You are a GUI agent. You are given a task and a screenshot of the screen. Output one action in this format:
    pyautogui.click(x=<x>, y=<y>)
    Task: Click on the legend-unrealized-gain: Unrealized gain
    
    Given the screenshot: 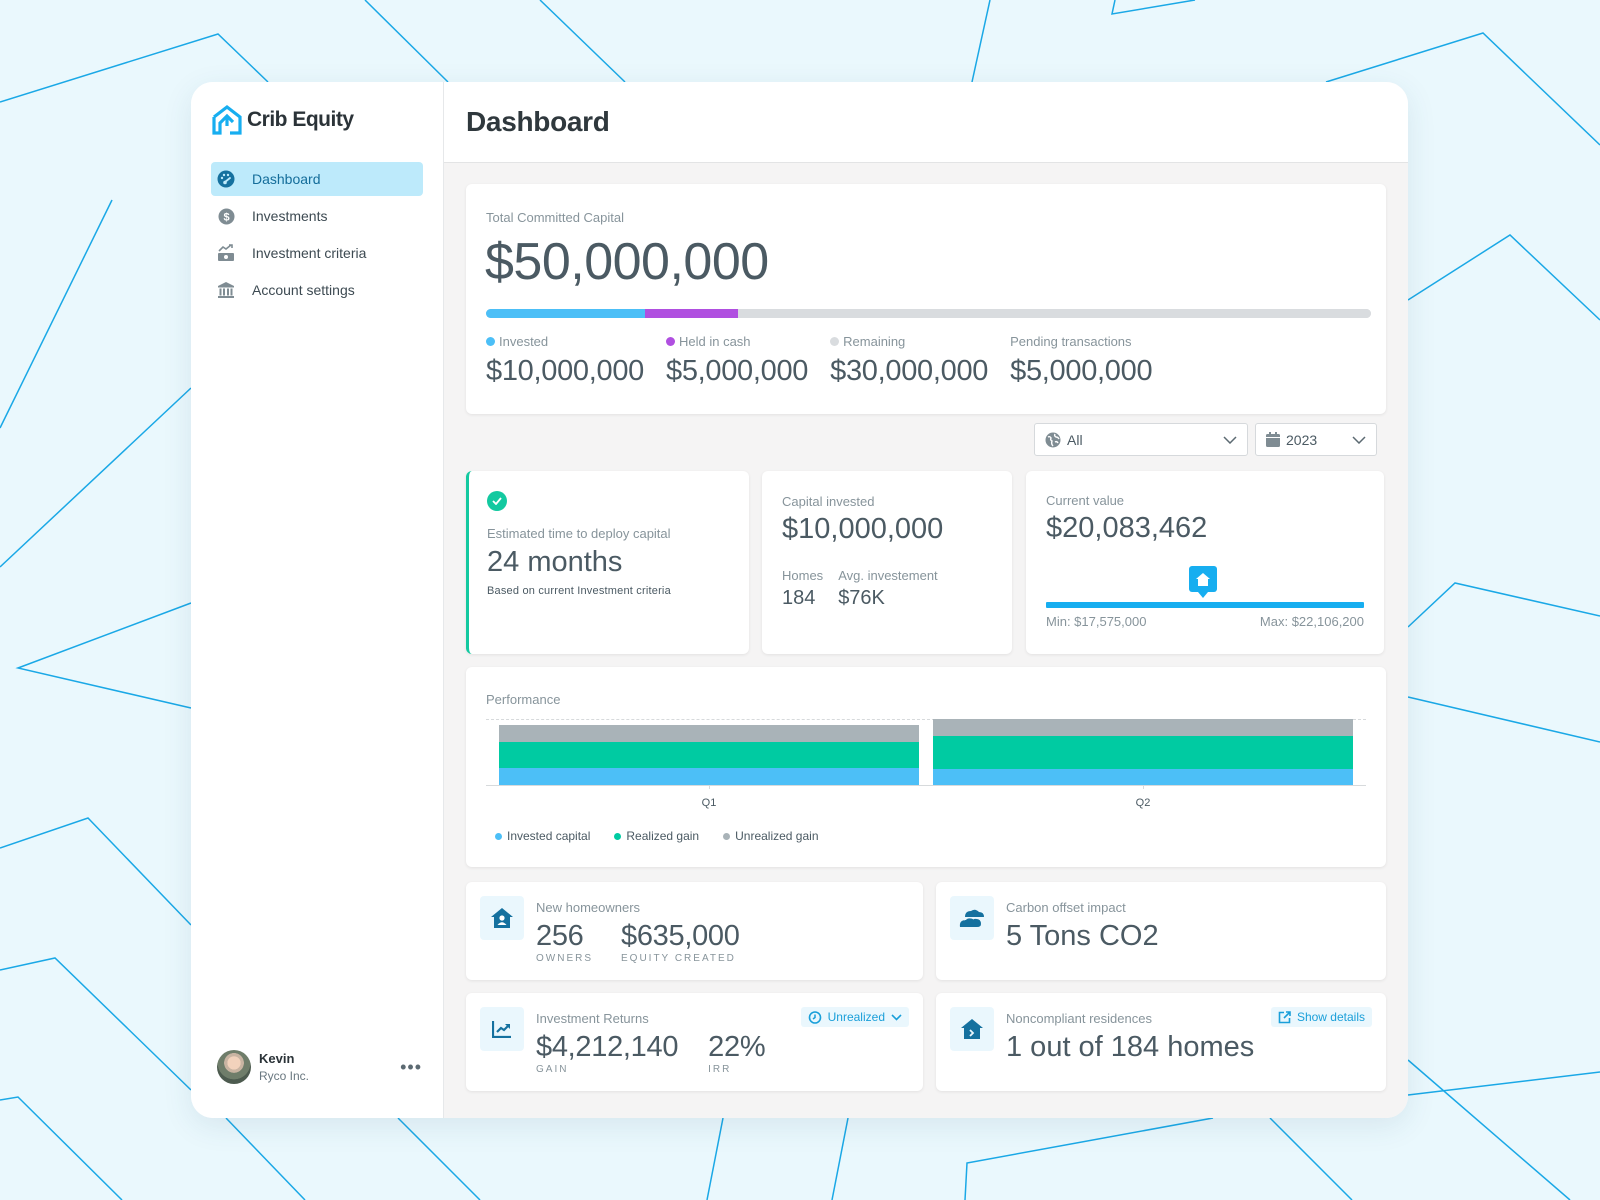 What is the action you would take?
    pyautogui.click(x=771, y=836)
    